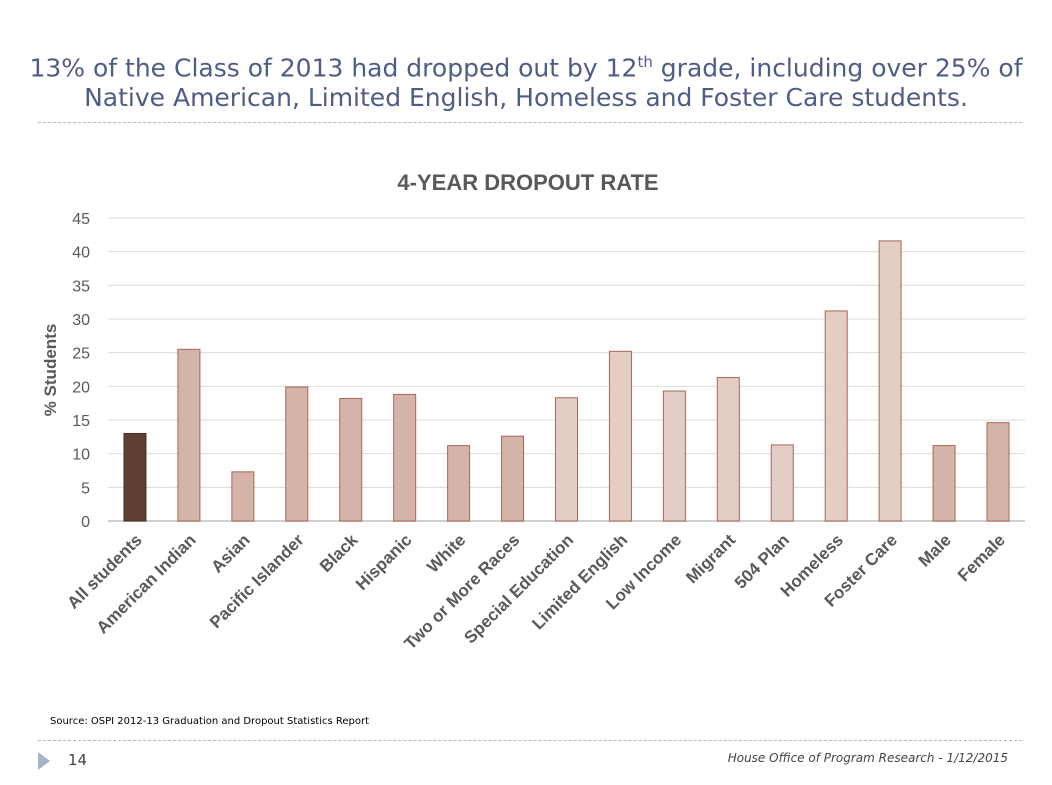 This screenshot has height=785, width=1052. Describe the element at coordinates (81, 354) in the screenshot. I see `y-tick-label: 25` at that location.